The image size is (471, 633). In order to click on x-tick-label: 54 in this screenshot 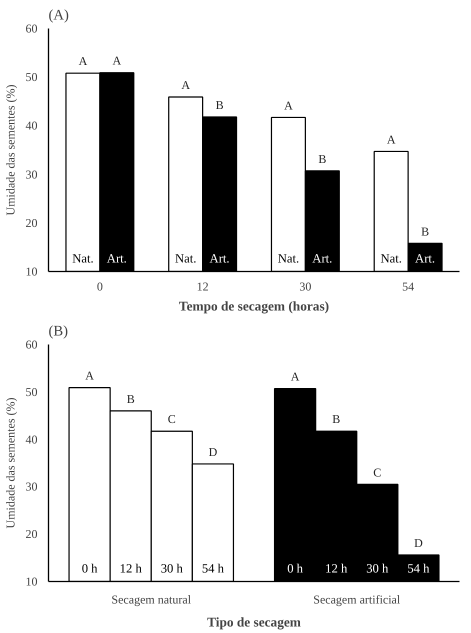, I will do `click(408, 287)`.